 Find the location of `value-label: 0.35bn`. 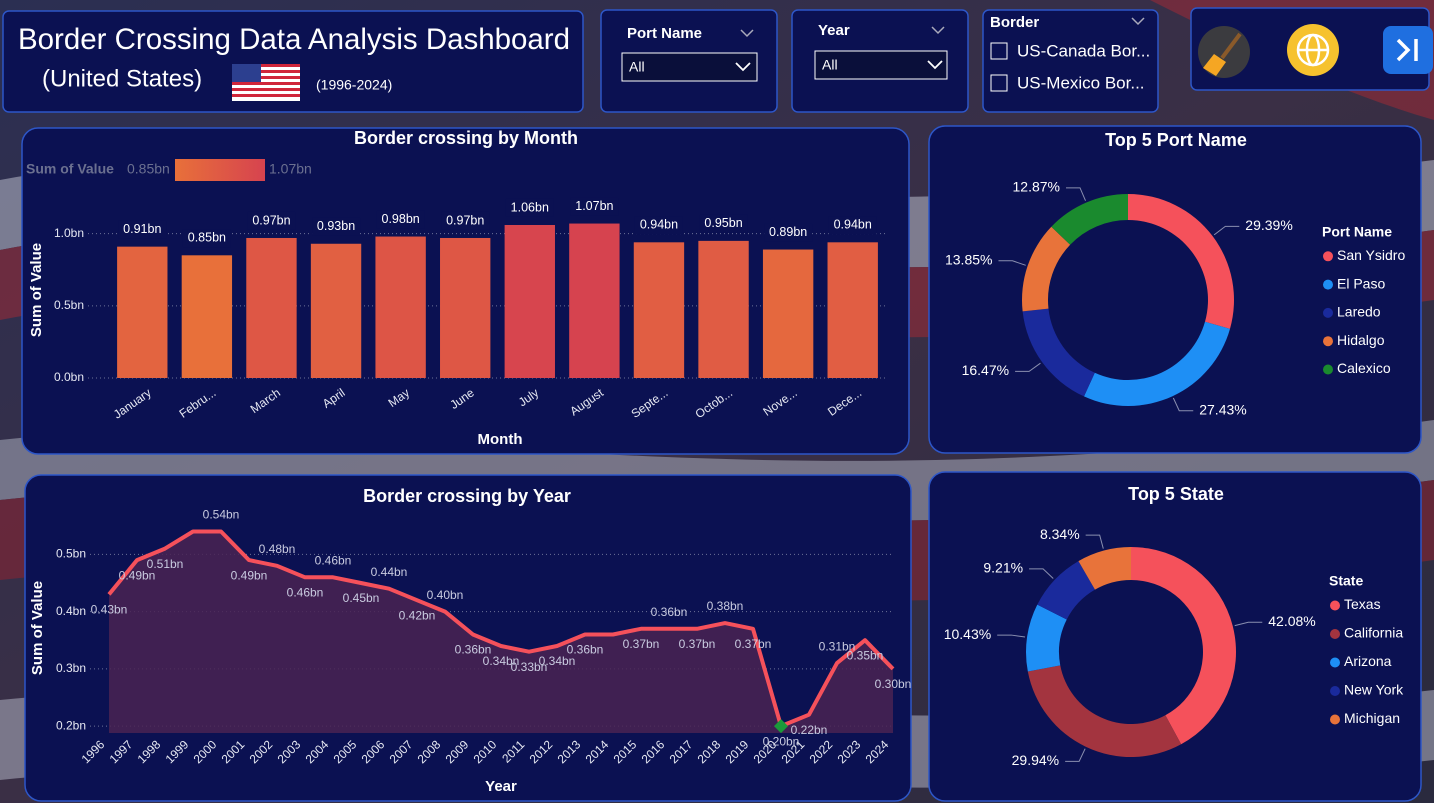

value-label: 0.35bn is located at coordinates (865, 655).